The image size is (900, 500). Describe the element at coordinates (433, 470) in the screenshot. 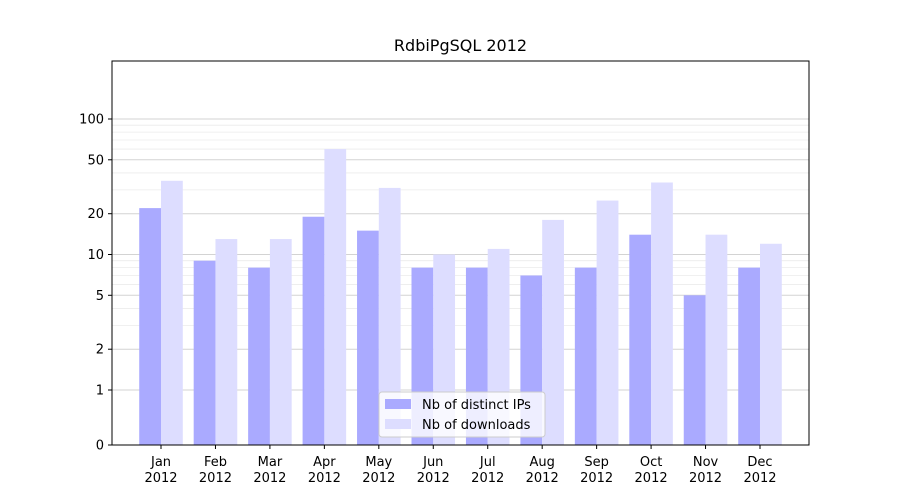

I see `x-tick-label: Jun 2012` at that location.